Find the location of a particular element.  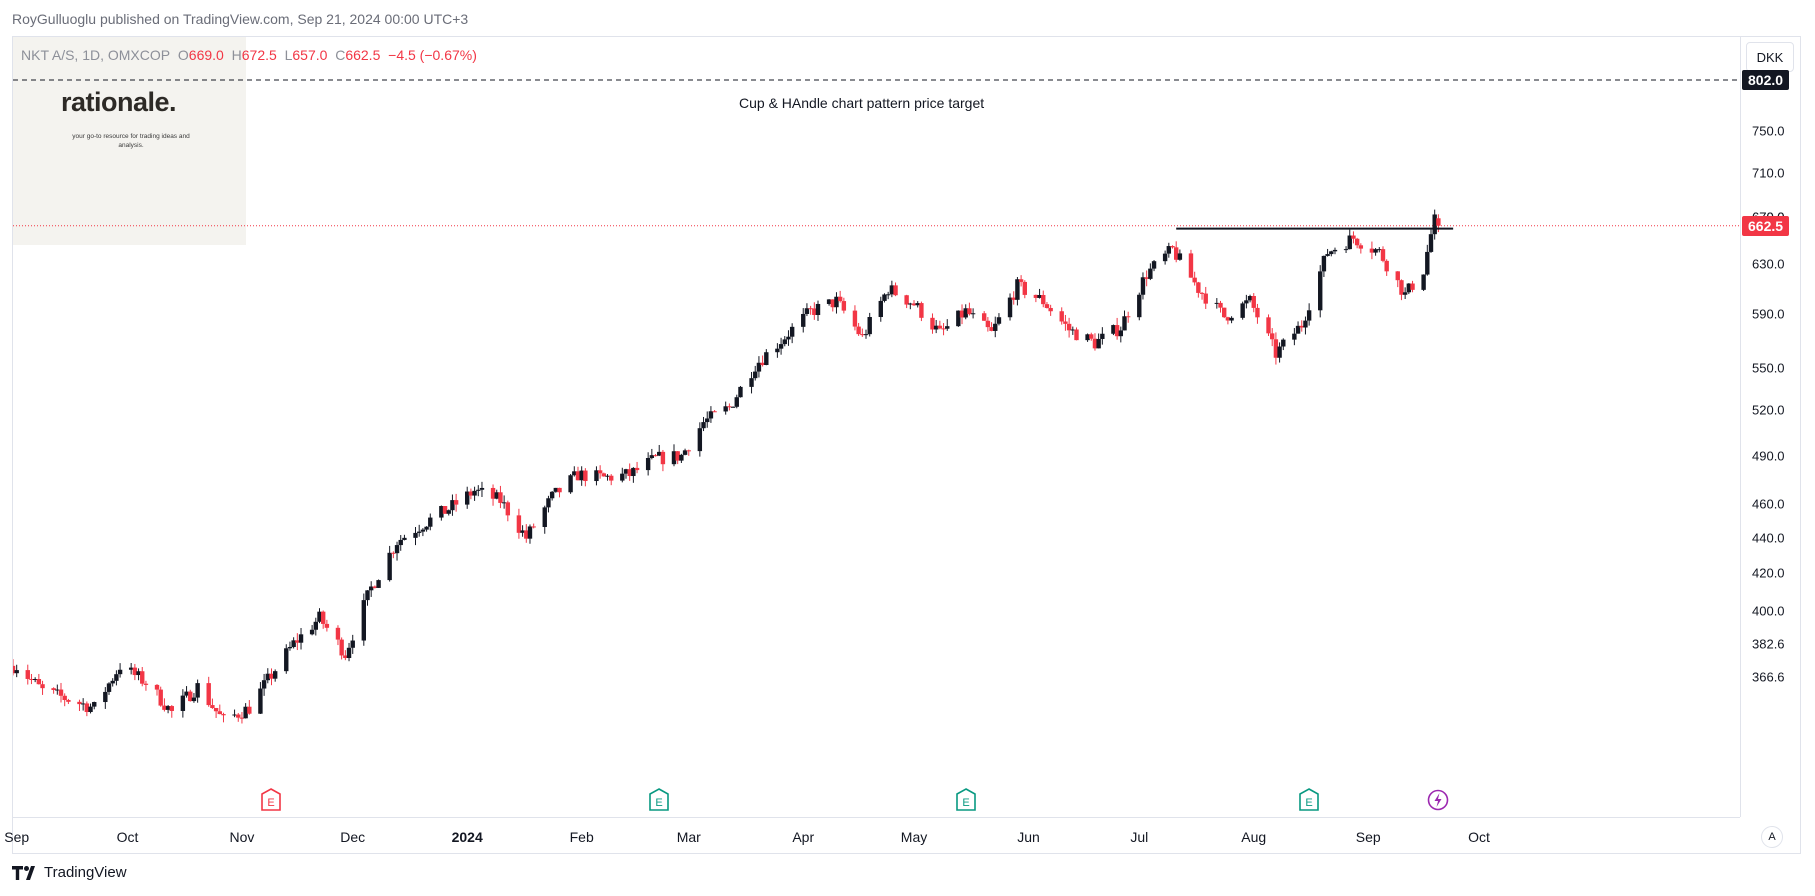

dividend-marker-icon is located at coordinates (1438, 800).